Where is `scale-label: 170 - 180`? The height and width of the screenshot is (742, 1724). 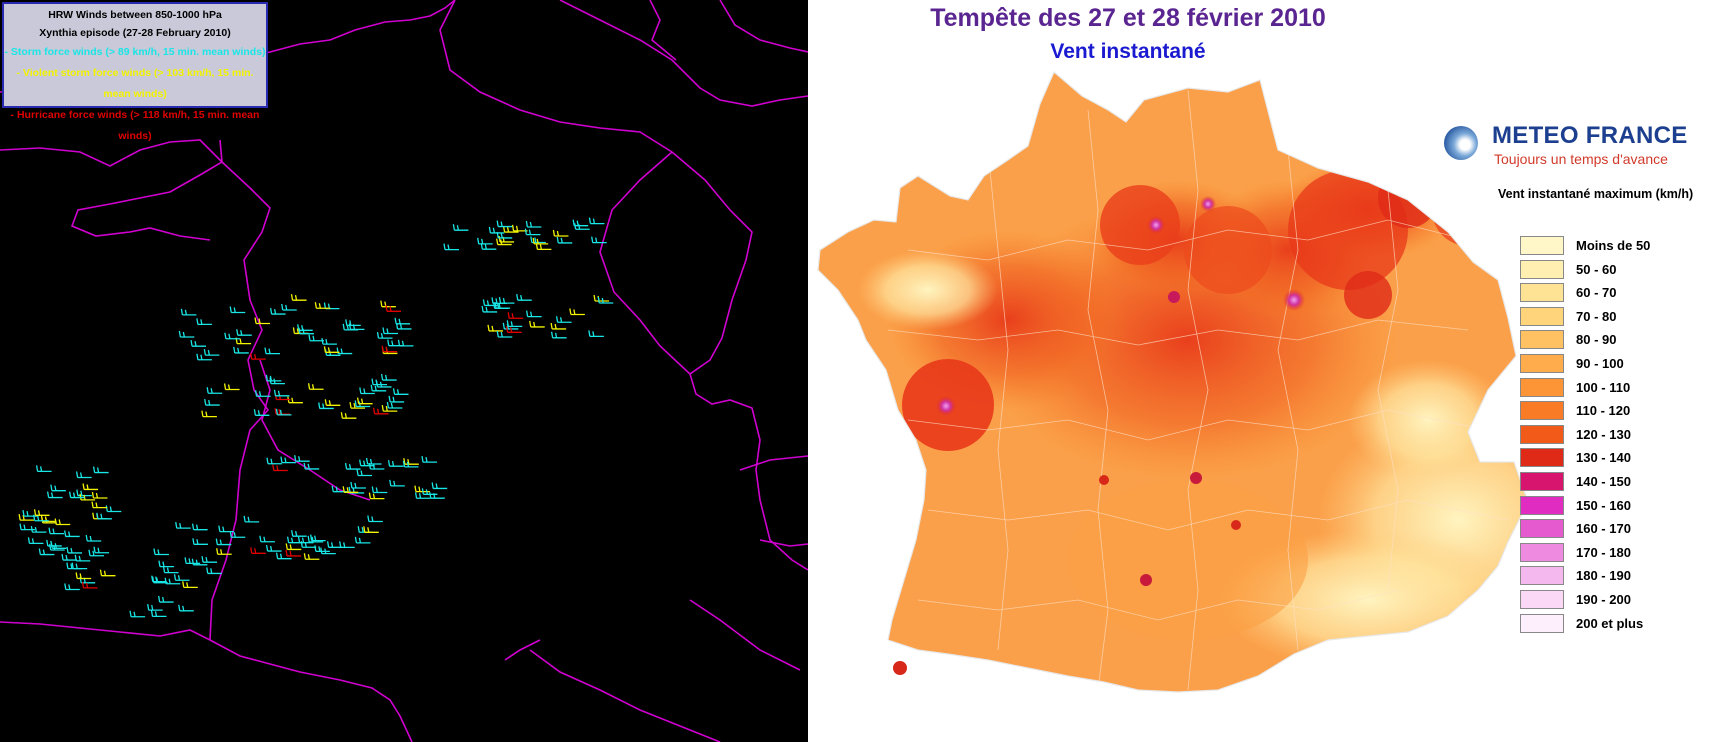
scale-label: 170 - 180 is located at coordinates (1603, 552).